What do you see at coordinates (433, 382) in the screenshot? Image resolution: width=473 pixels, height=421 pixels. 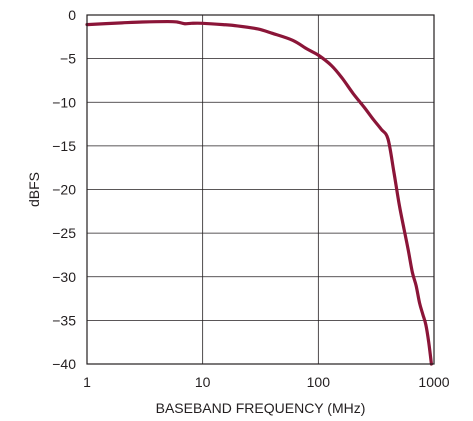 I see `x-tick-label: 1000` at bounding box center [433, 382].